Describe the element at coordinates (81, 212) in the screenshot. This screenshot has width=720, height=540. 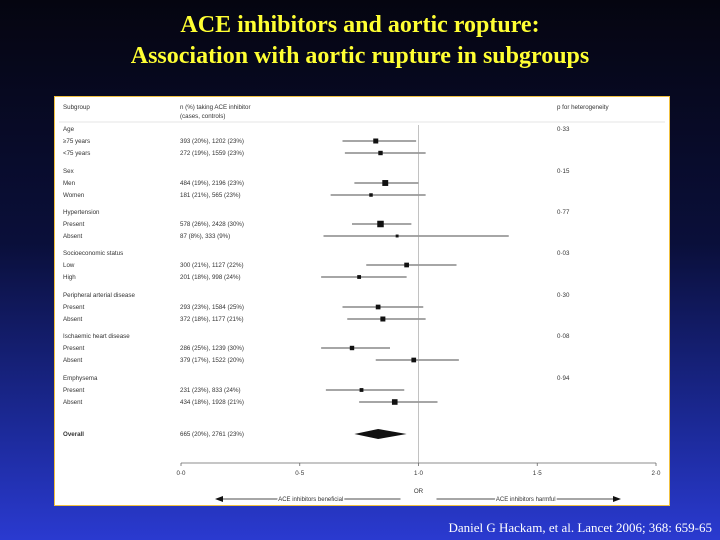
I see `group-label: Hypertension` at that location.